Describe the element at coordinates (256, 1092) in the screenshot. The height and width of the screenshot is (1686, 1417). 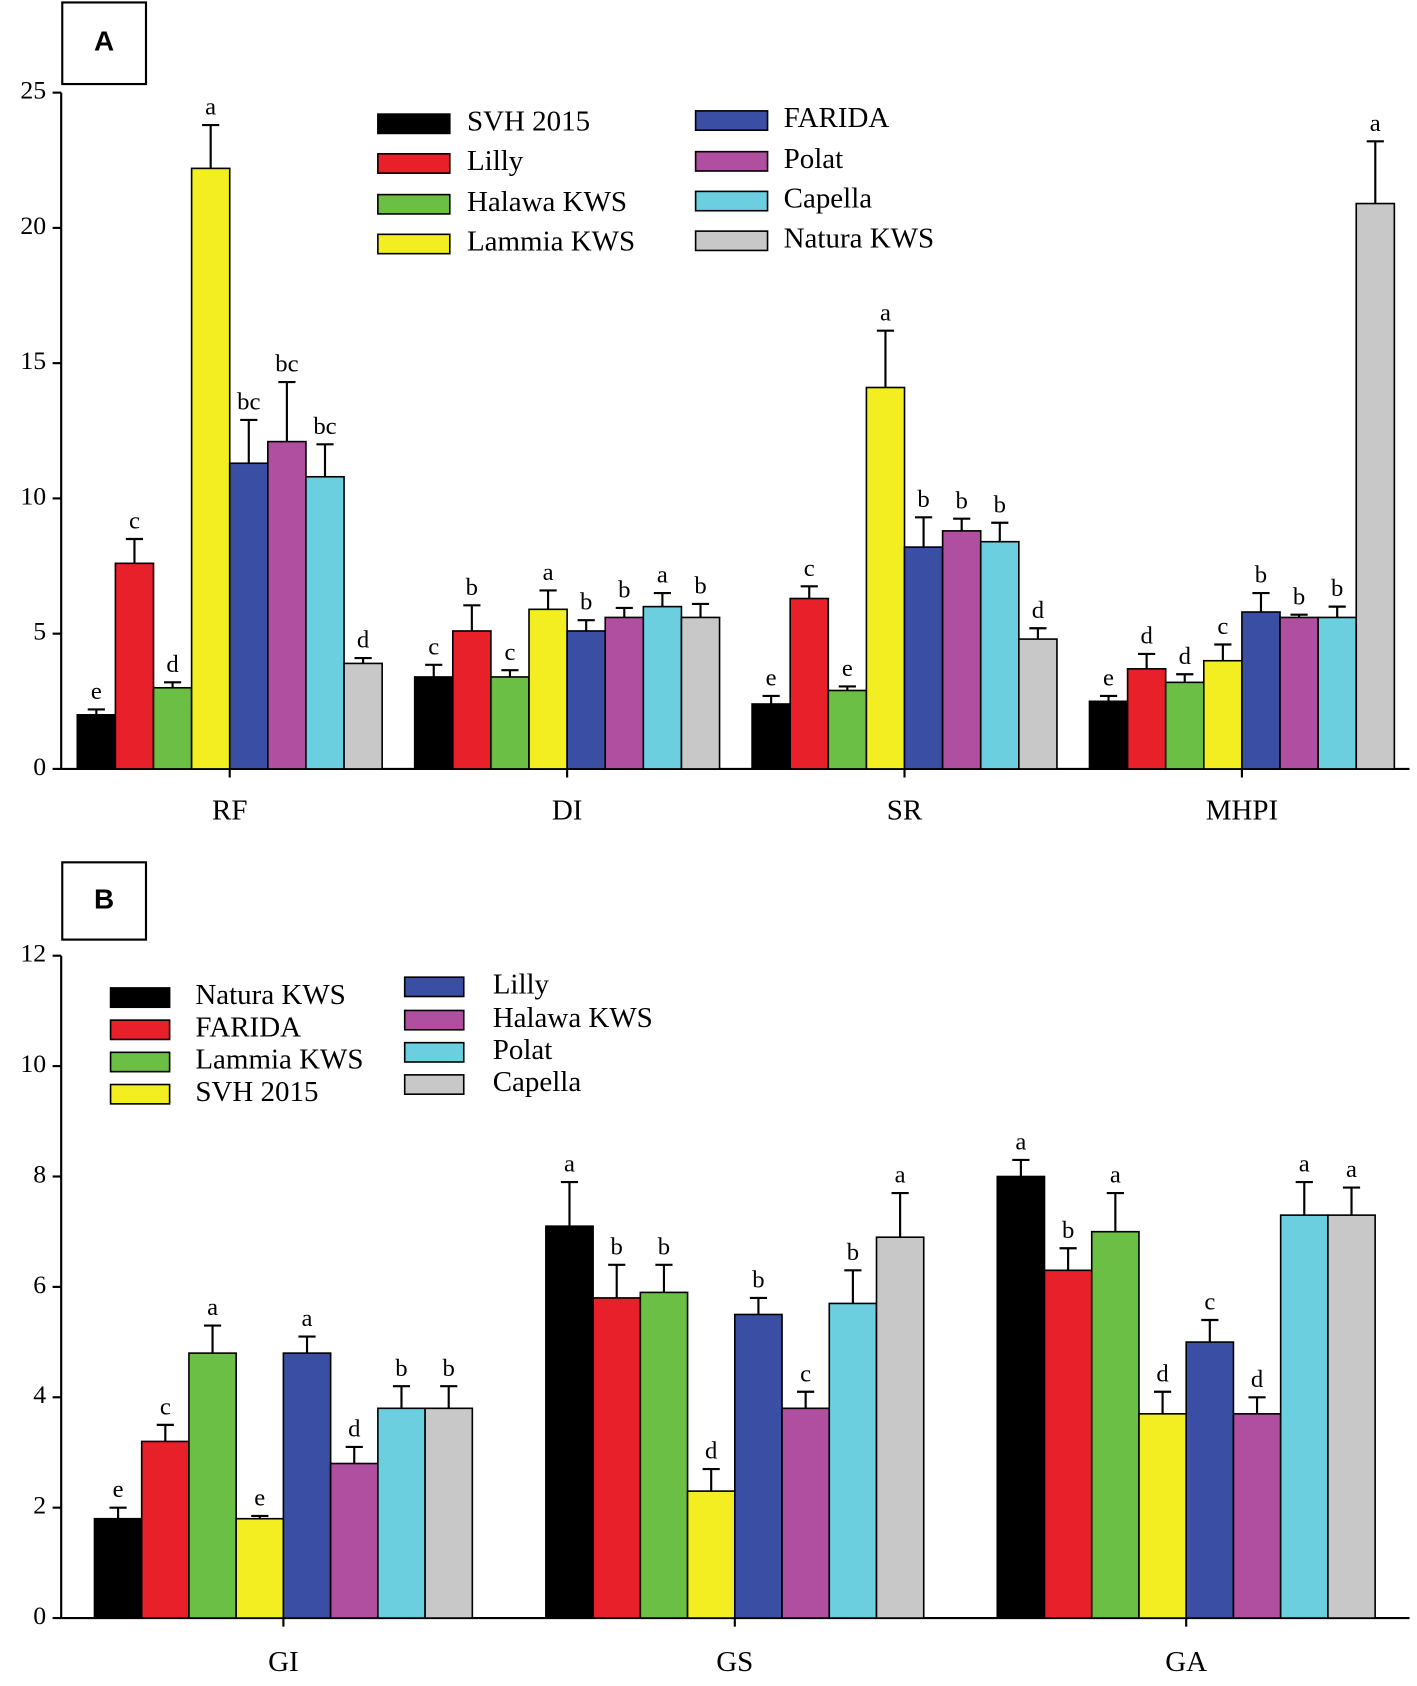
I see `legend-label: SVH 2015` at that location.